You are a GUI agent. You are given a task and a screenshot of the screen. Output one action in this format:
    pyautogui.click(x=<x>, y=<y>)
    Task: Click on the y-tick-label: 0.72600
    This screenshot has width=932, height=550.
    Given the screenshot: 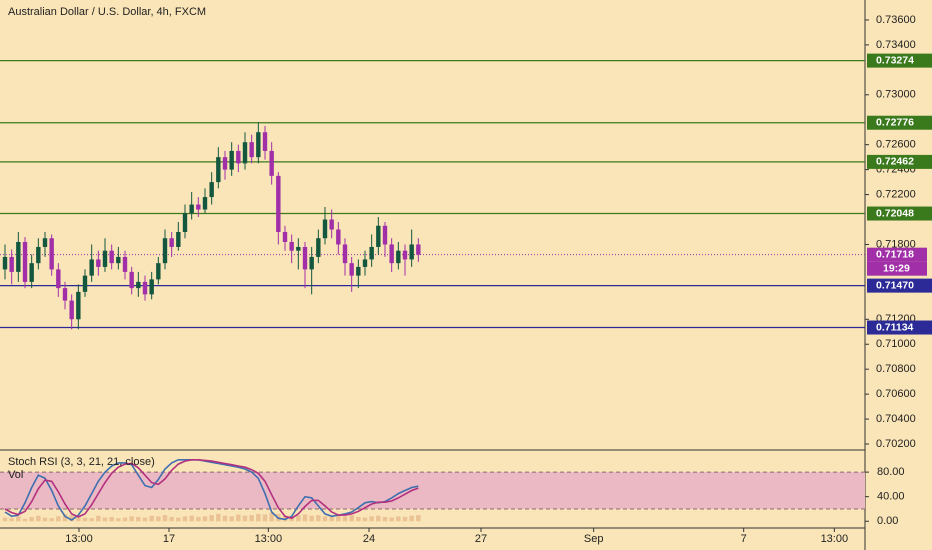 What is the action you would take?
    pyautogui.click(x=896, y=145)
    